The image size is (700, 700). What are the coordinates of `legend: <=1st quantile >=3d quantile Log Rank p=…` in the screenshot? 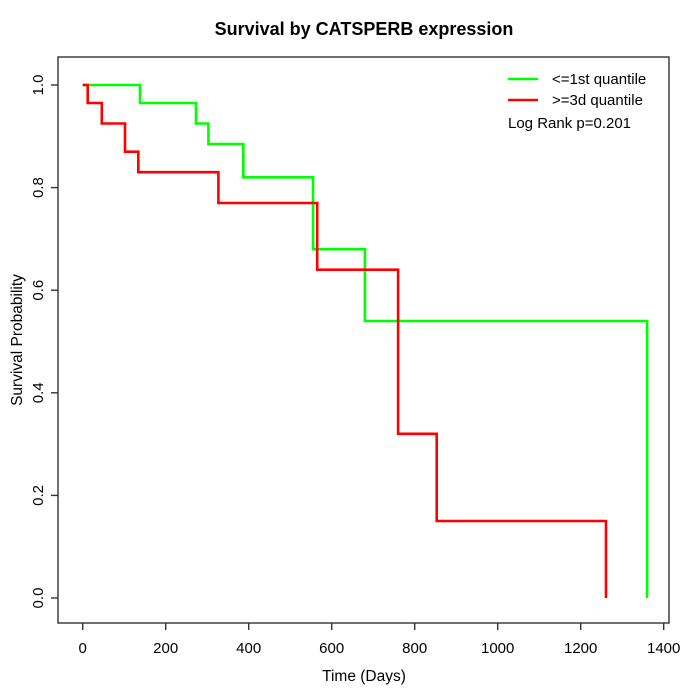 It's located at (577, 101).